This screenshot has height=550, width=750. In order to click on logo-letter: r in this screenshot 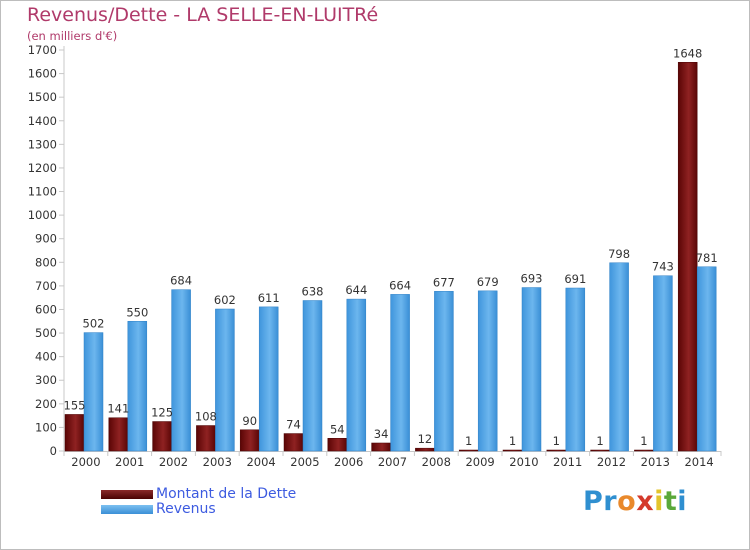, I will do `click(610, 501)`.